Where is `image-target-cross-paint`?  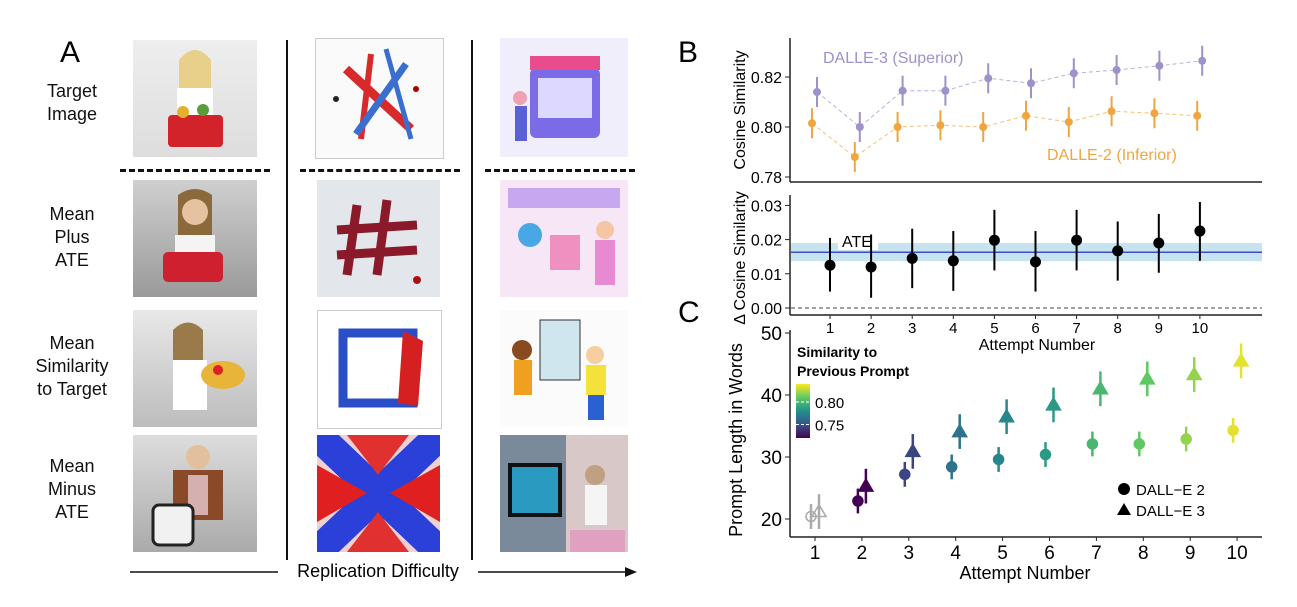 image-target-cross-paint is located at coordinates (379, 98).